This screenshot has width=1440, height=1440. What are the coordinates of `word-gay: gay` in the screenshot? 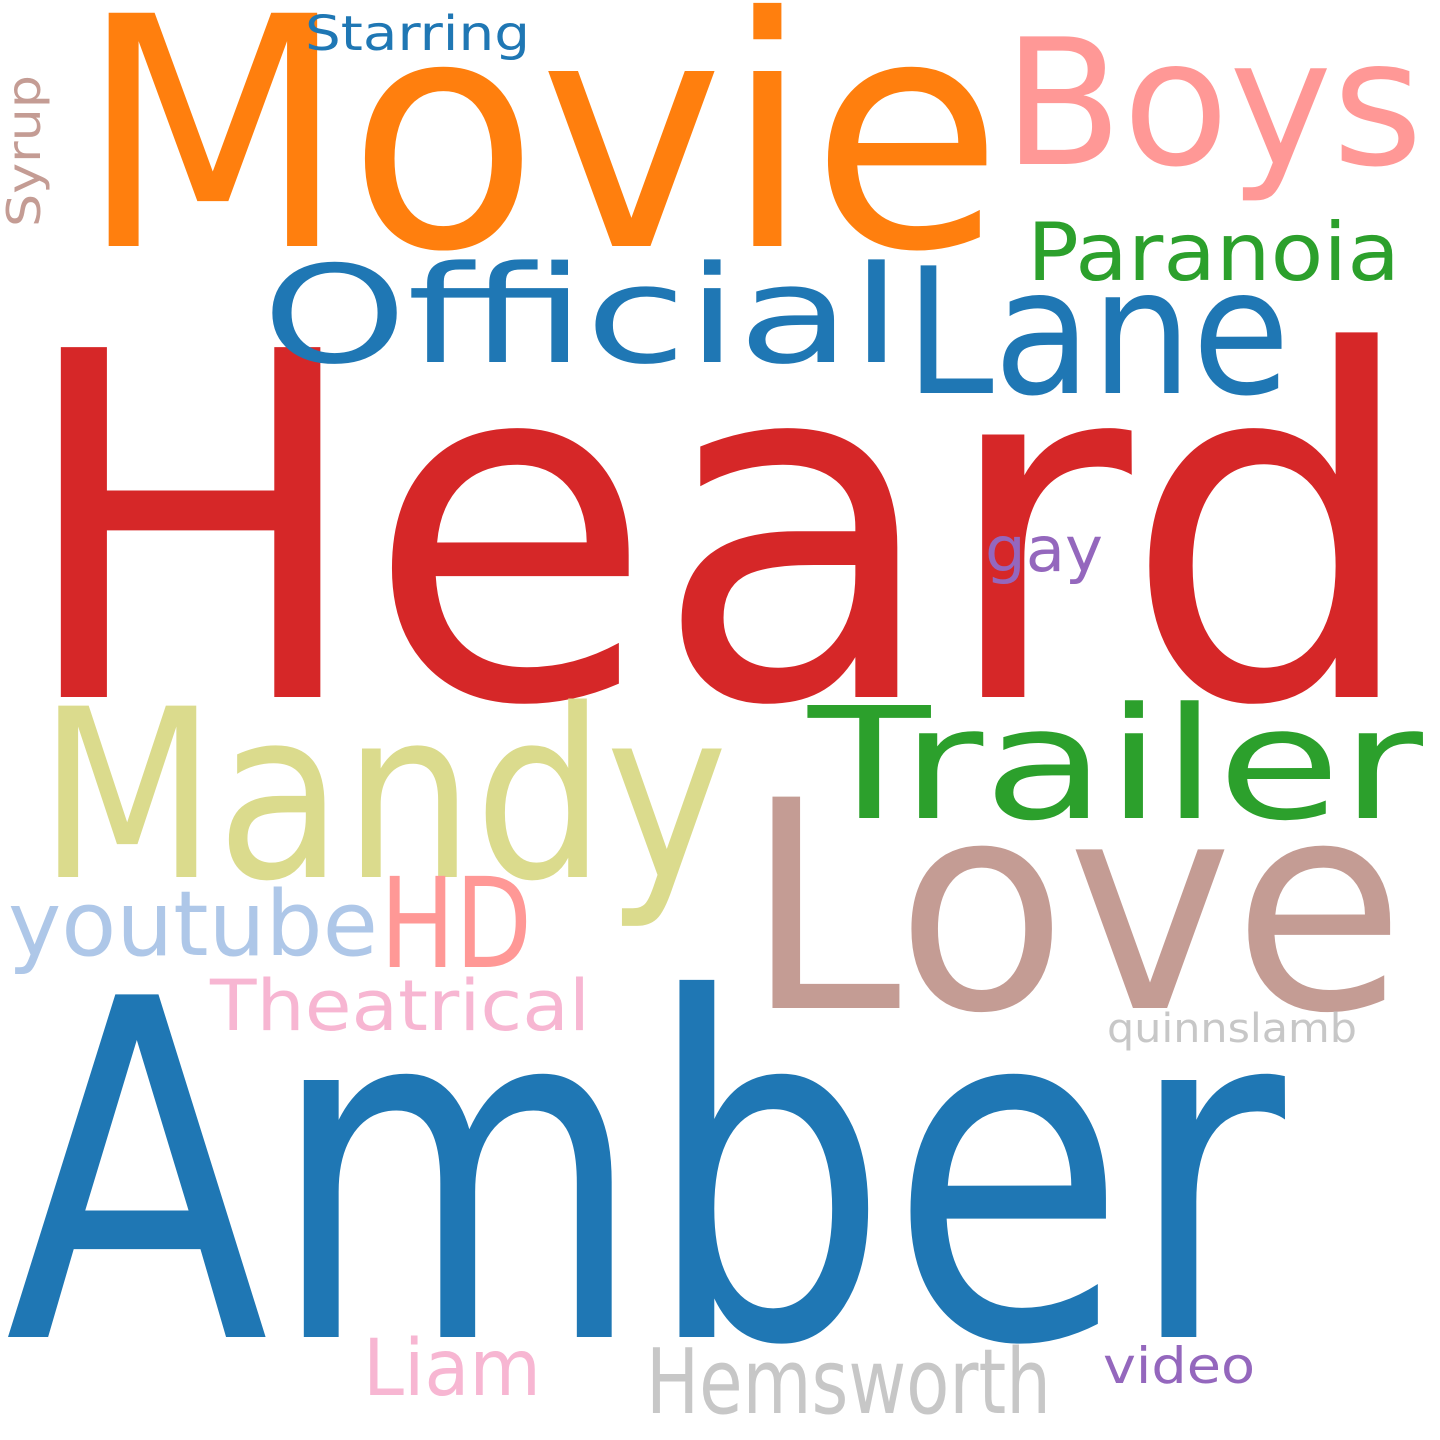 It's located at (1044, 549).